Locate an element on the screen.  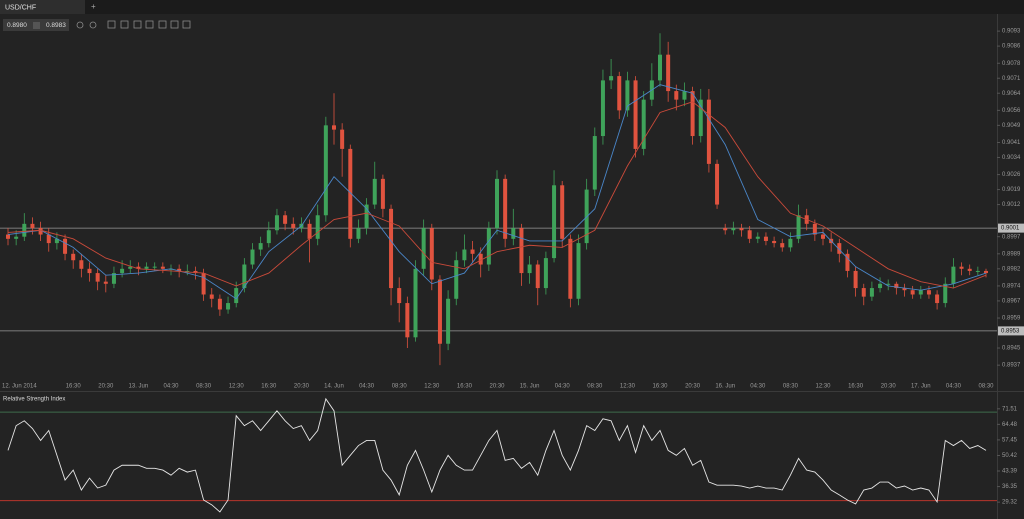
y-tick-label: 57.45 is located at coordinates (1010, 440).